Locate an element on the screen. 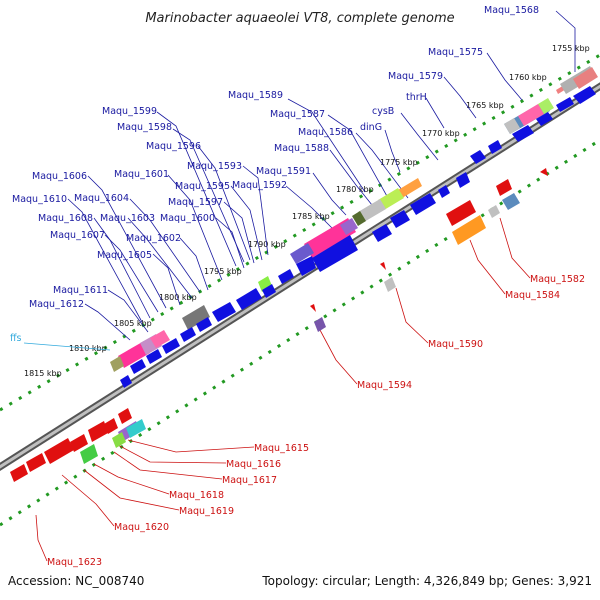  gene-label: Maqu_1618 is located at coordinates (196, 495).